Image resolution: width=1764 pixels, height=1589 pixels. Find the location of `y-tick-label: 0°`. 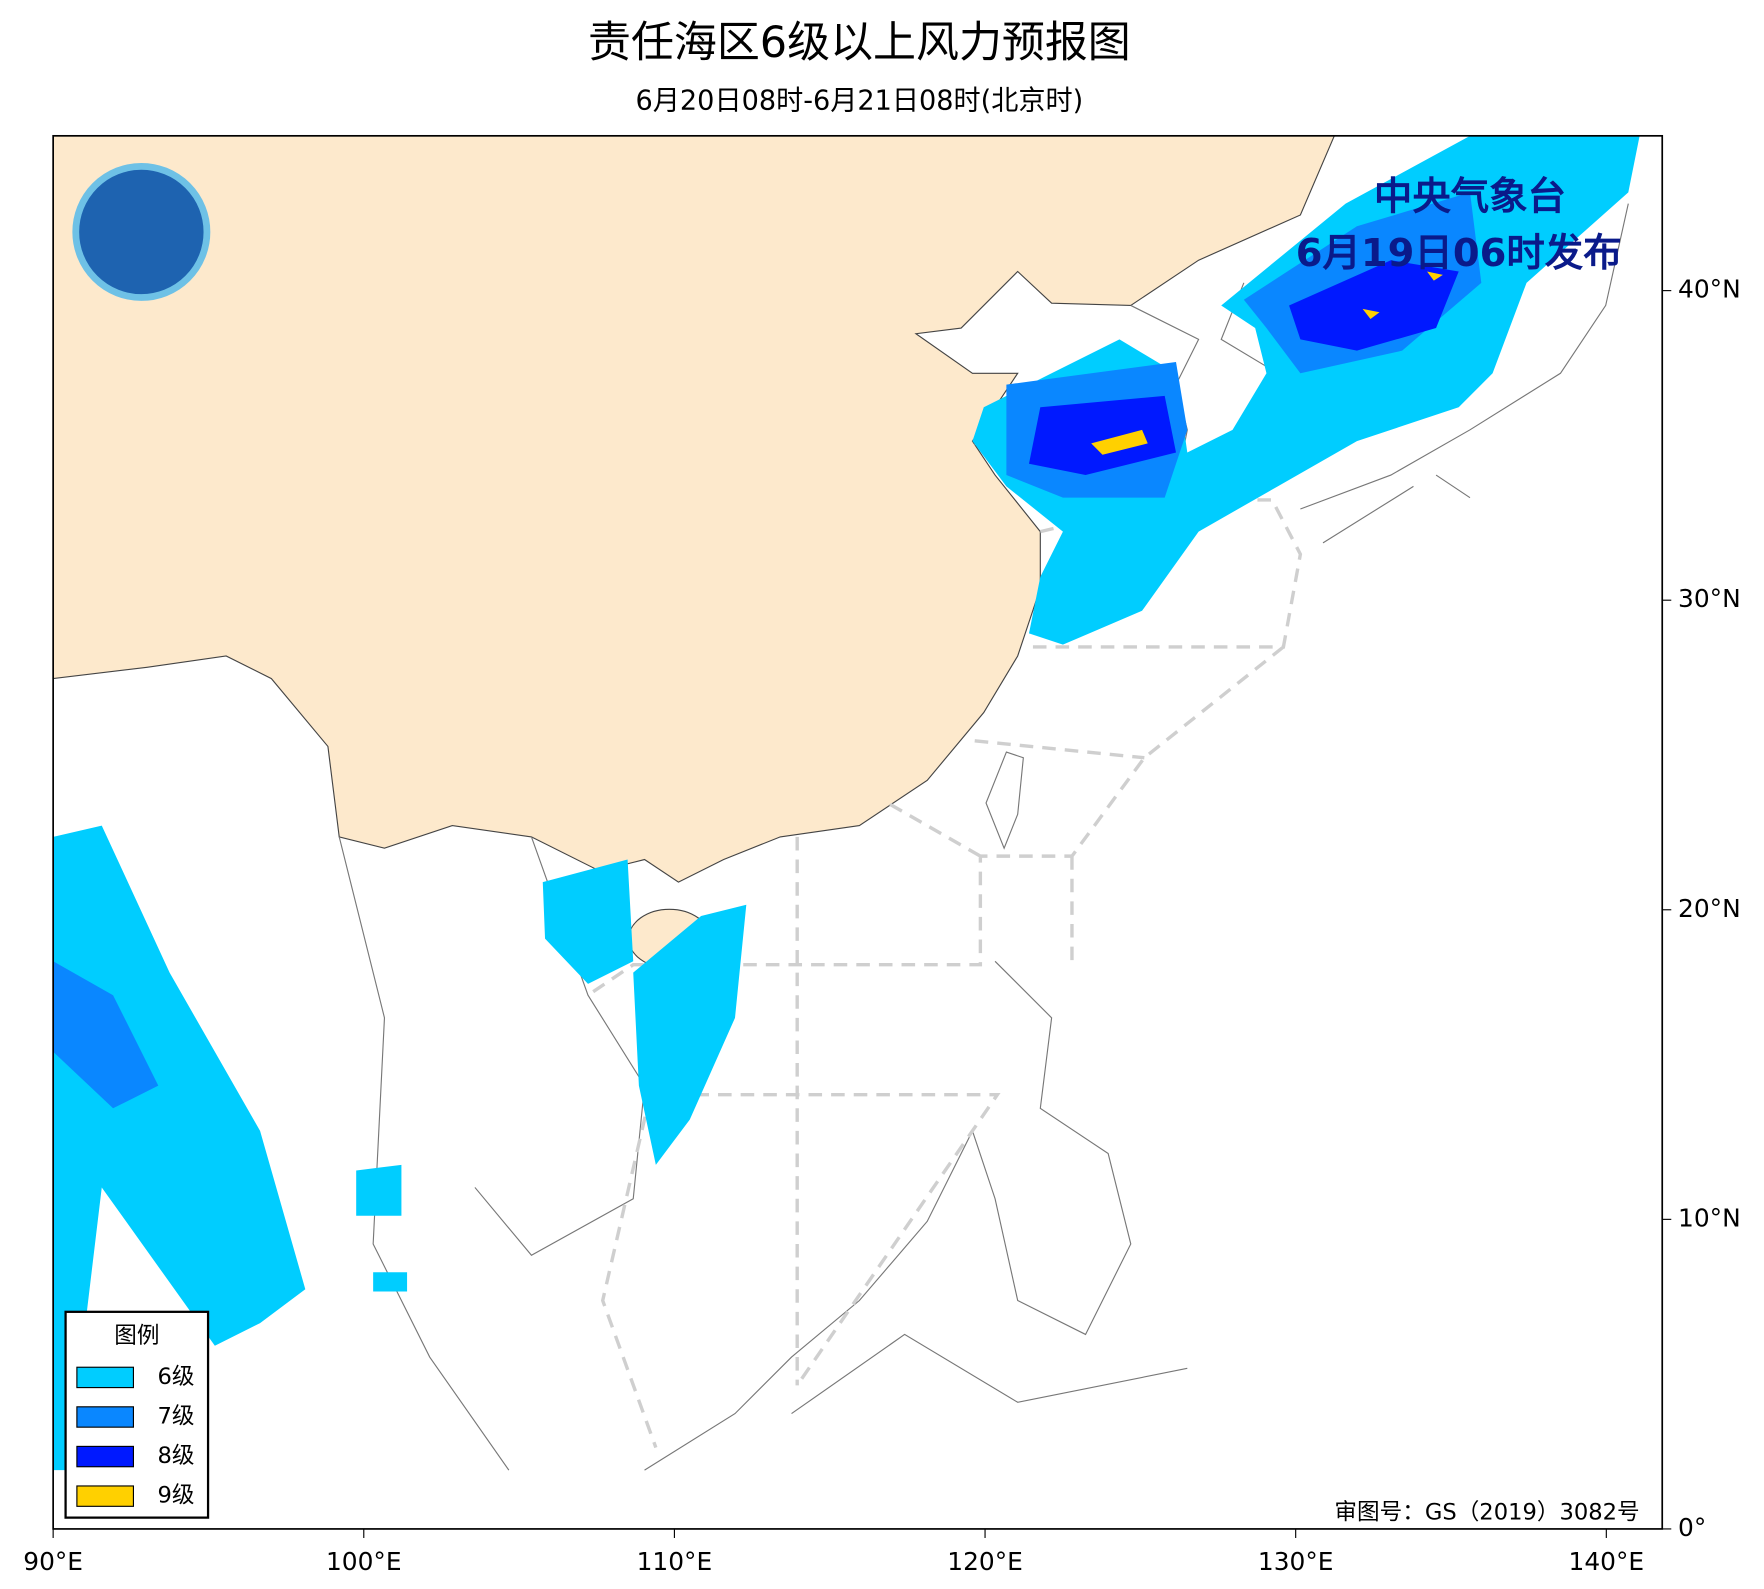

y-tick-label: 0° is located at coordinates (1692, 1527).